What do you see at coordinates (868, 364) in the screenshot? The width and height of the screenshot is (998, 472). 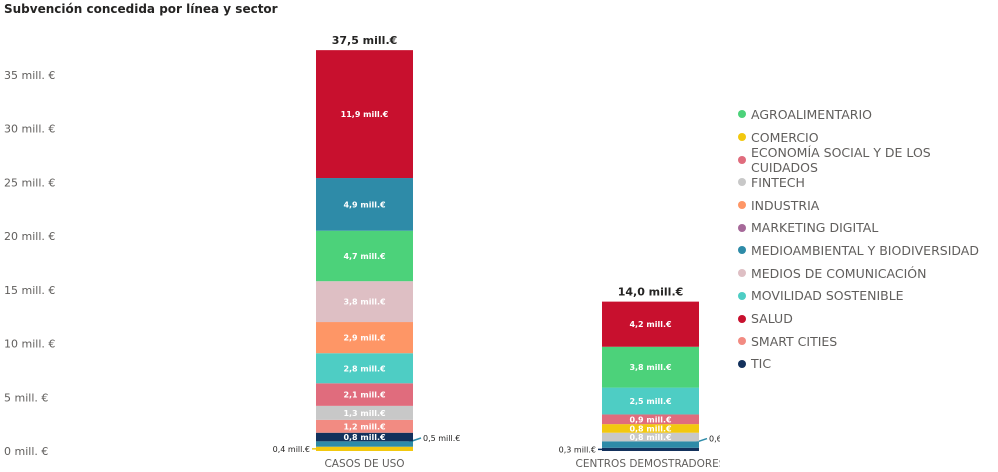 I see `legend-item: TIC` at bounding box center [868, 364].